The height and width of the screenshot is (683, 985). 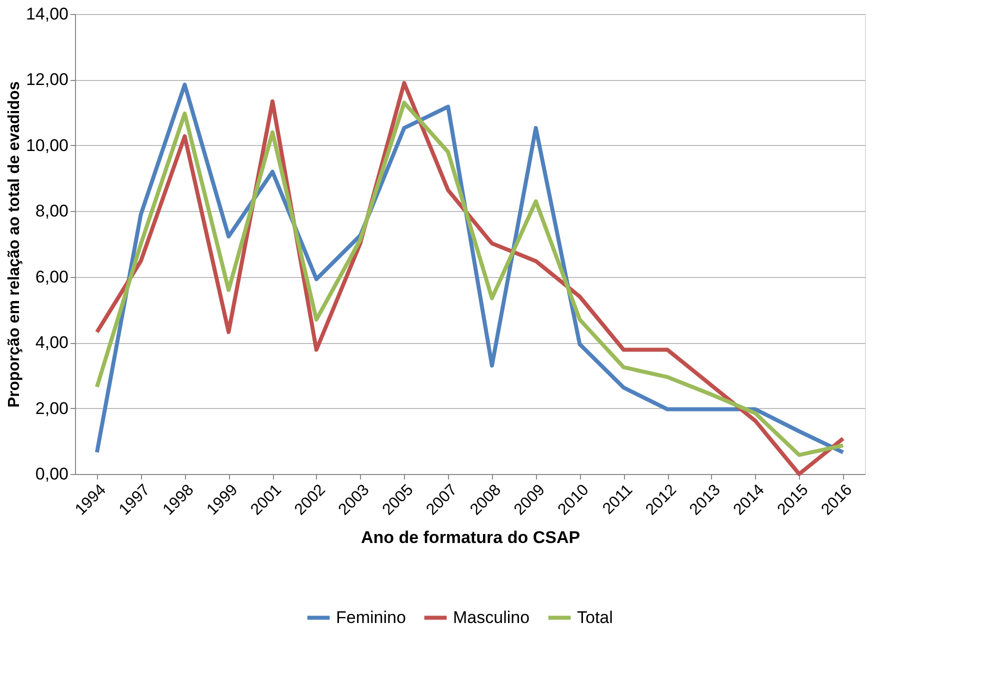 What do you see at coordinates (371, 617) in the screenshot?
I see `legend-label: Feminino` at bounding box center [371, 617].